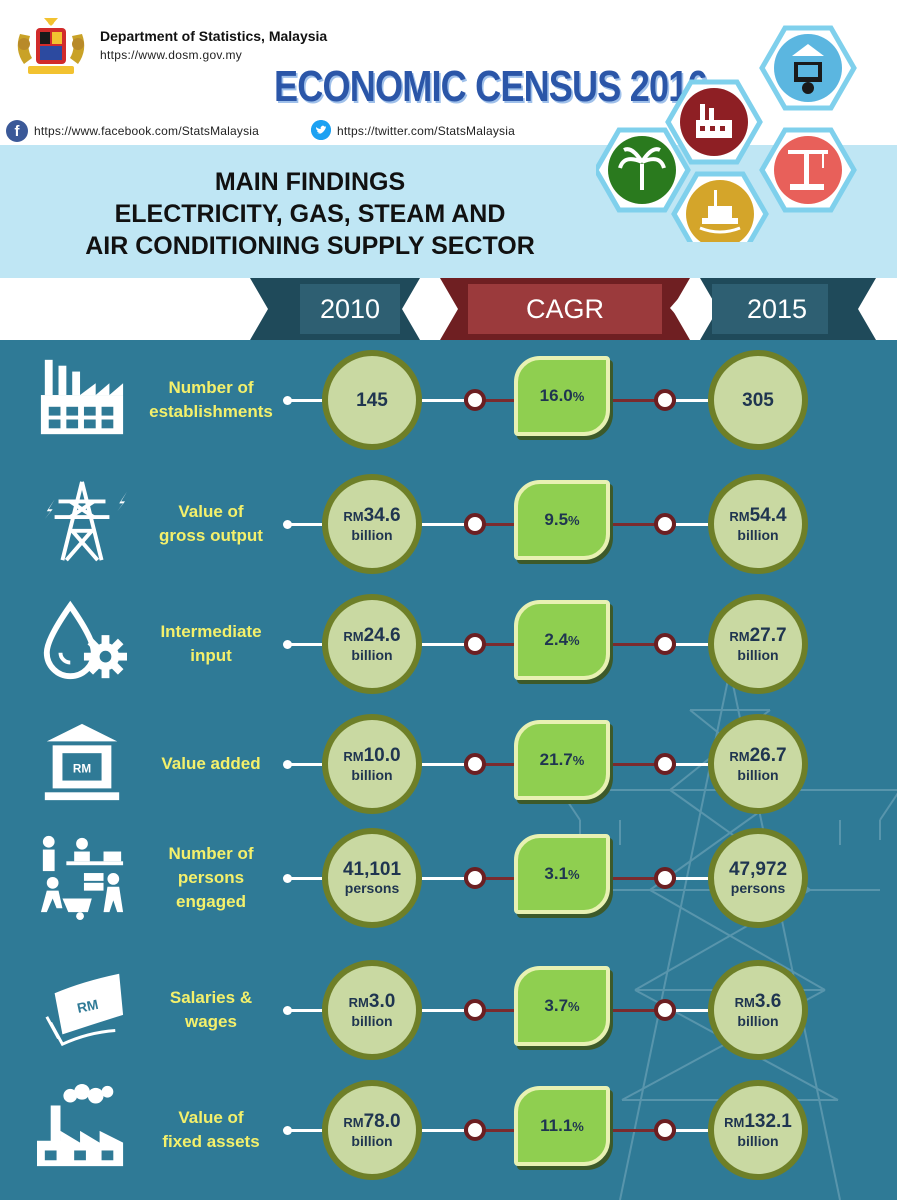 Image resolution: width=897 pixels, height=1200 pixels. I want to click on value-2015-circle: RM26.7 billion, so click(758, 764).